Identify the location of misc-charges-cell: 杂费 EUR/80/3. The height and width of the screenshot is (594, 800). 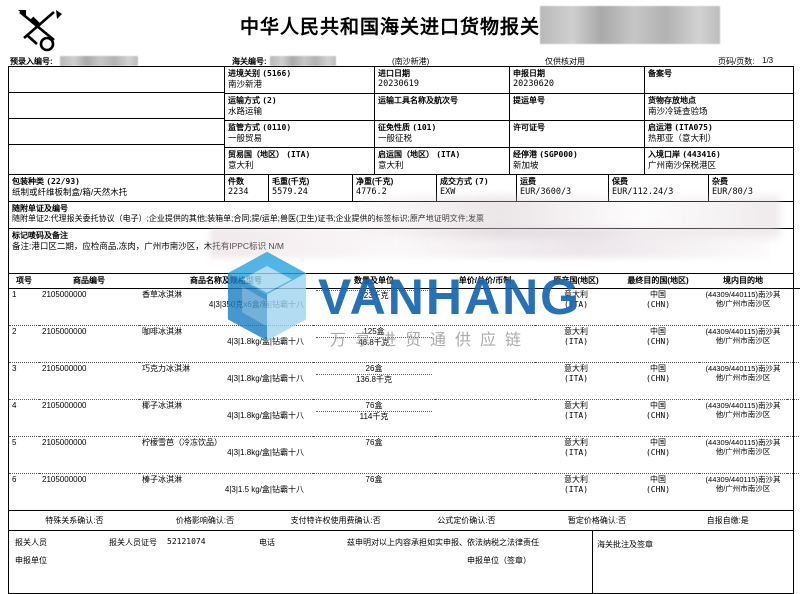
(751, 188).